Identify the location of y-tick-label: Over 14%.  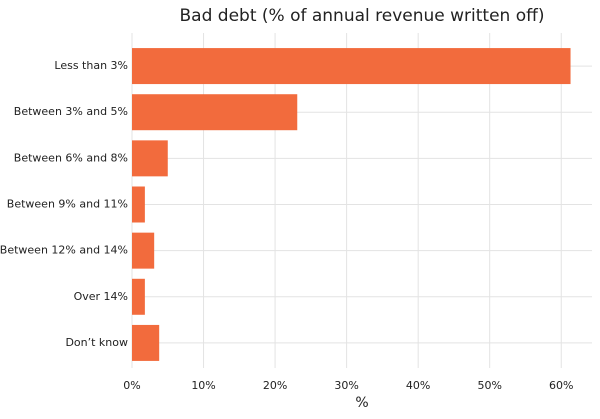
(101, 296).